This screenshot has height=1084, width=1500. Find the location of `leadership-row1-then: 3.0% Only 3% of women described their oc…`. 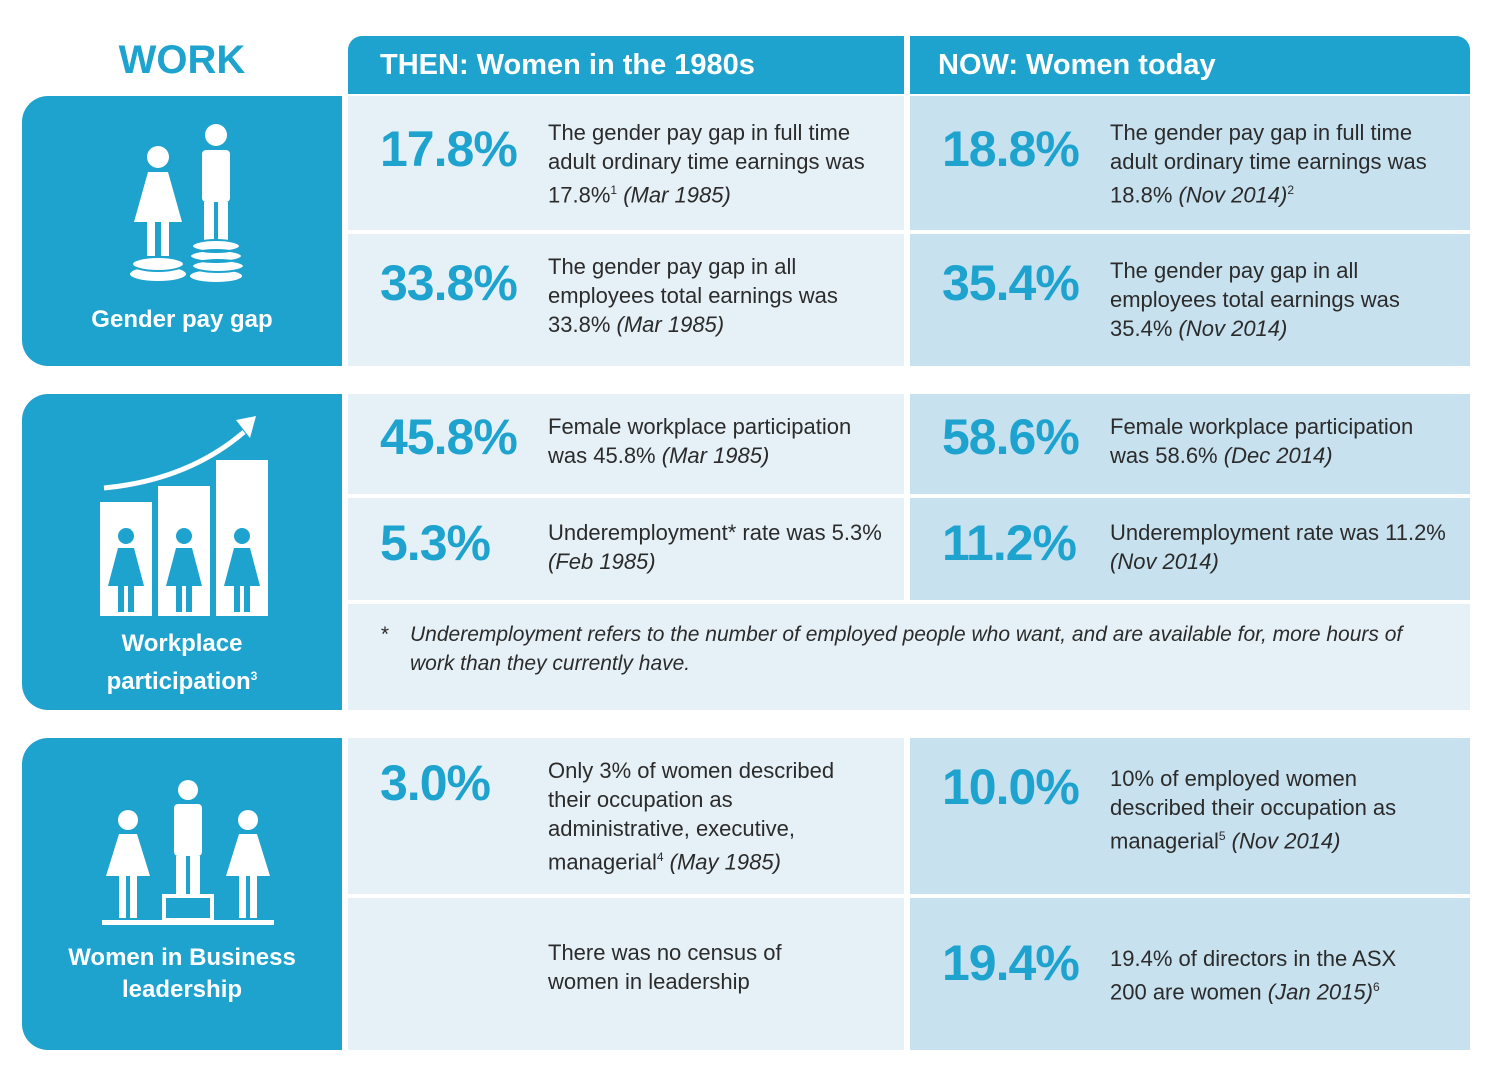

leadership-row1-then: 3.0% Only 3% of women described their oc… is located at coordinates (626, 816).